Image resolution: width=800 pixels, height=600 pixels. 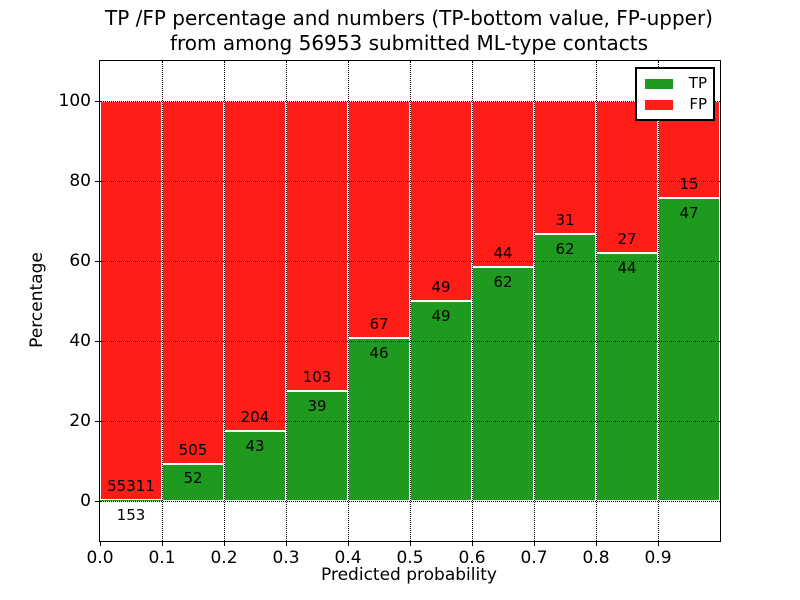 What do you see at coordinates (441, 315) in the screenshot?
I see `tp-count-label: 49` at bounding box center [441, 315].